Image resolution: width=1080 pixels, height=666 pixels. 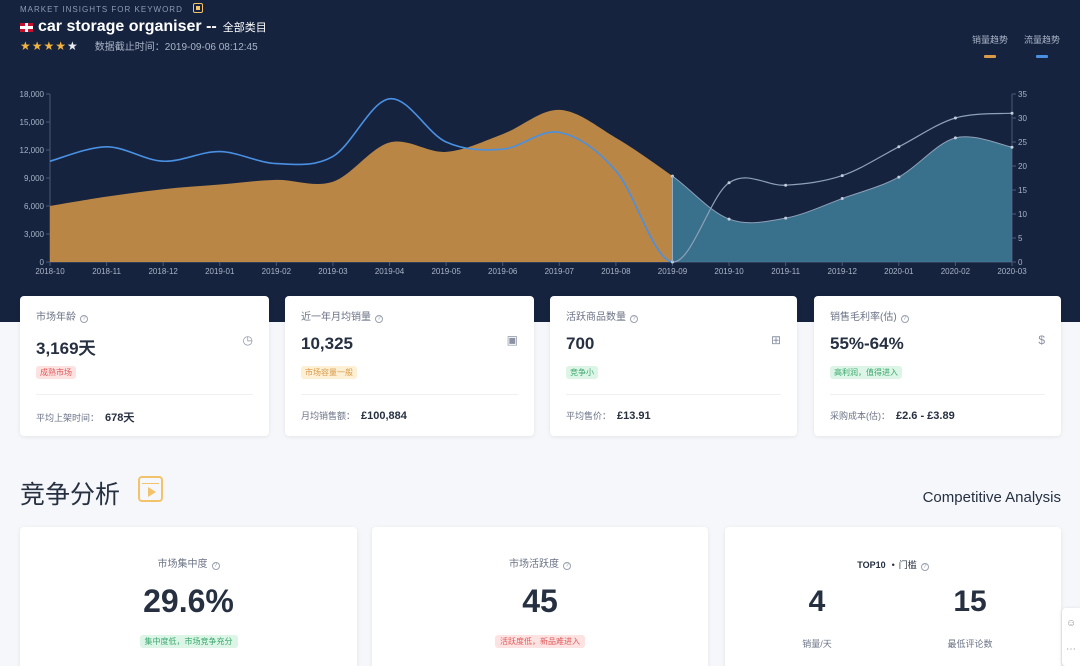 What do you see at coordinates (534, 564) in the screenshot?
I see `comp-label-text: 市场活跃度` at bounding box center [534, 564].